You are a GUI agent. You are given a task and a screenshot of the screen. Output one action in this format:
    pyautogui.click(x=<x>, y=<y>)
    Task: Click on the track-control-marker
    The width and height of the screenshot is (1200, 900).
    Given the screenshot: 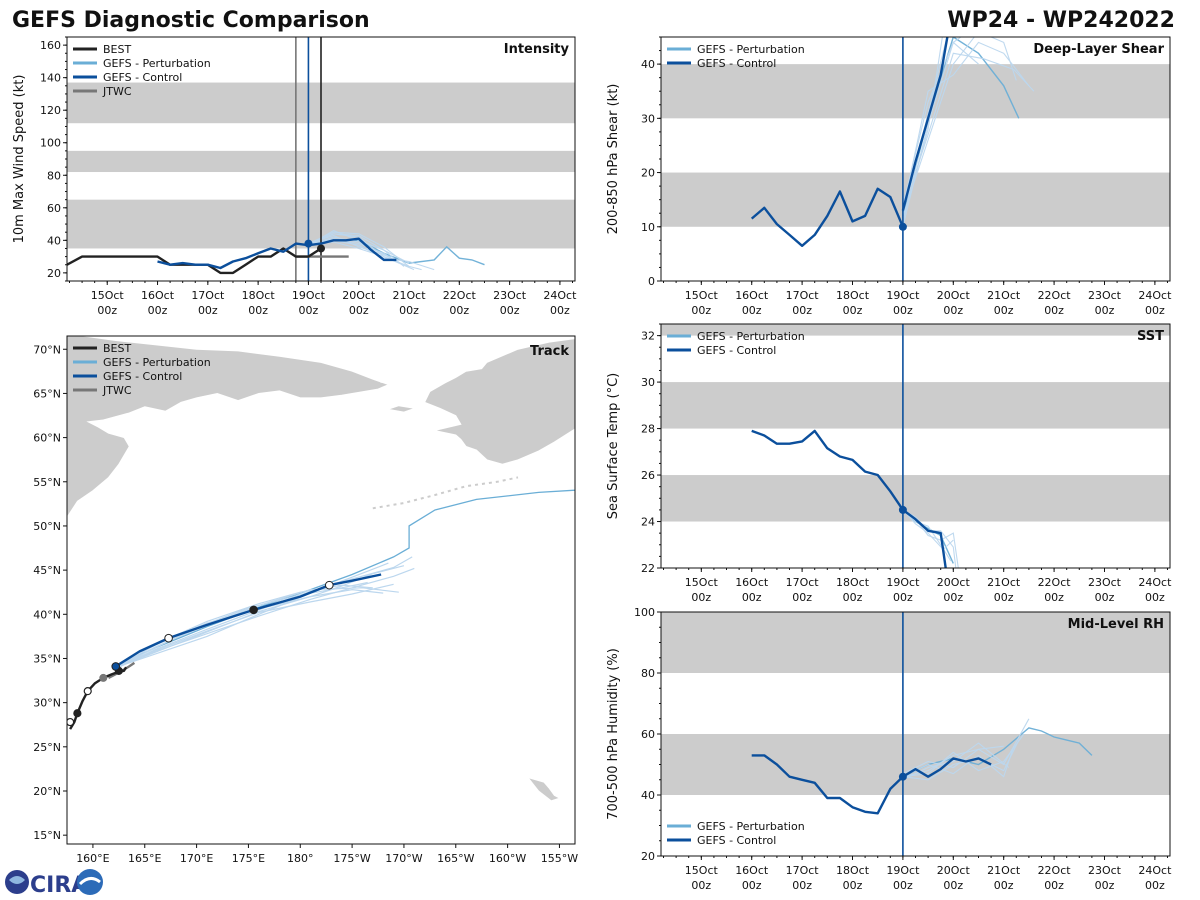 What is the action you would take?
    pyautogui.click(x=253, y=610)
    